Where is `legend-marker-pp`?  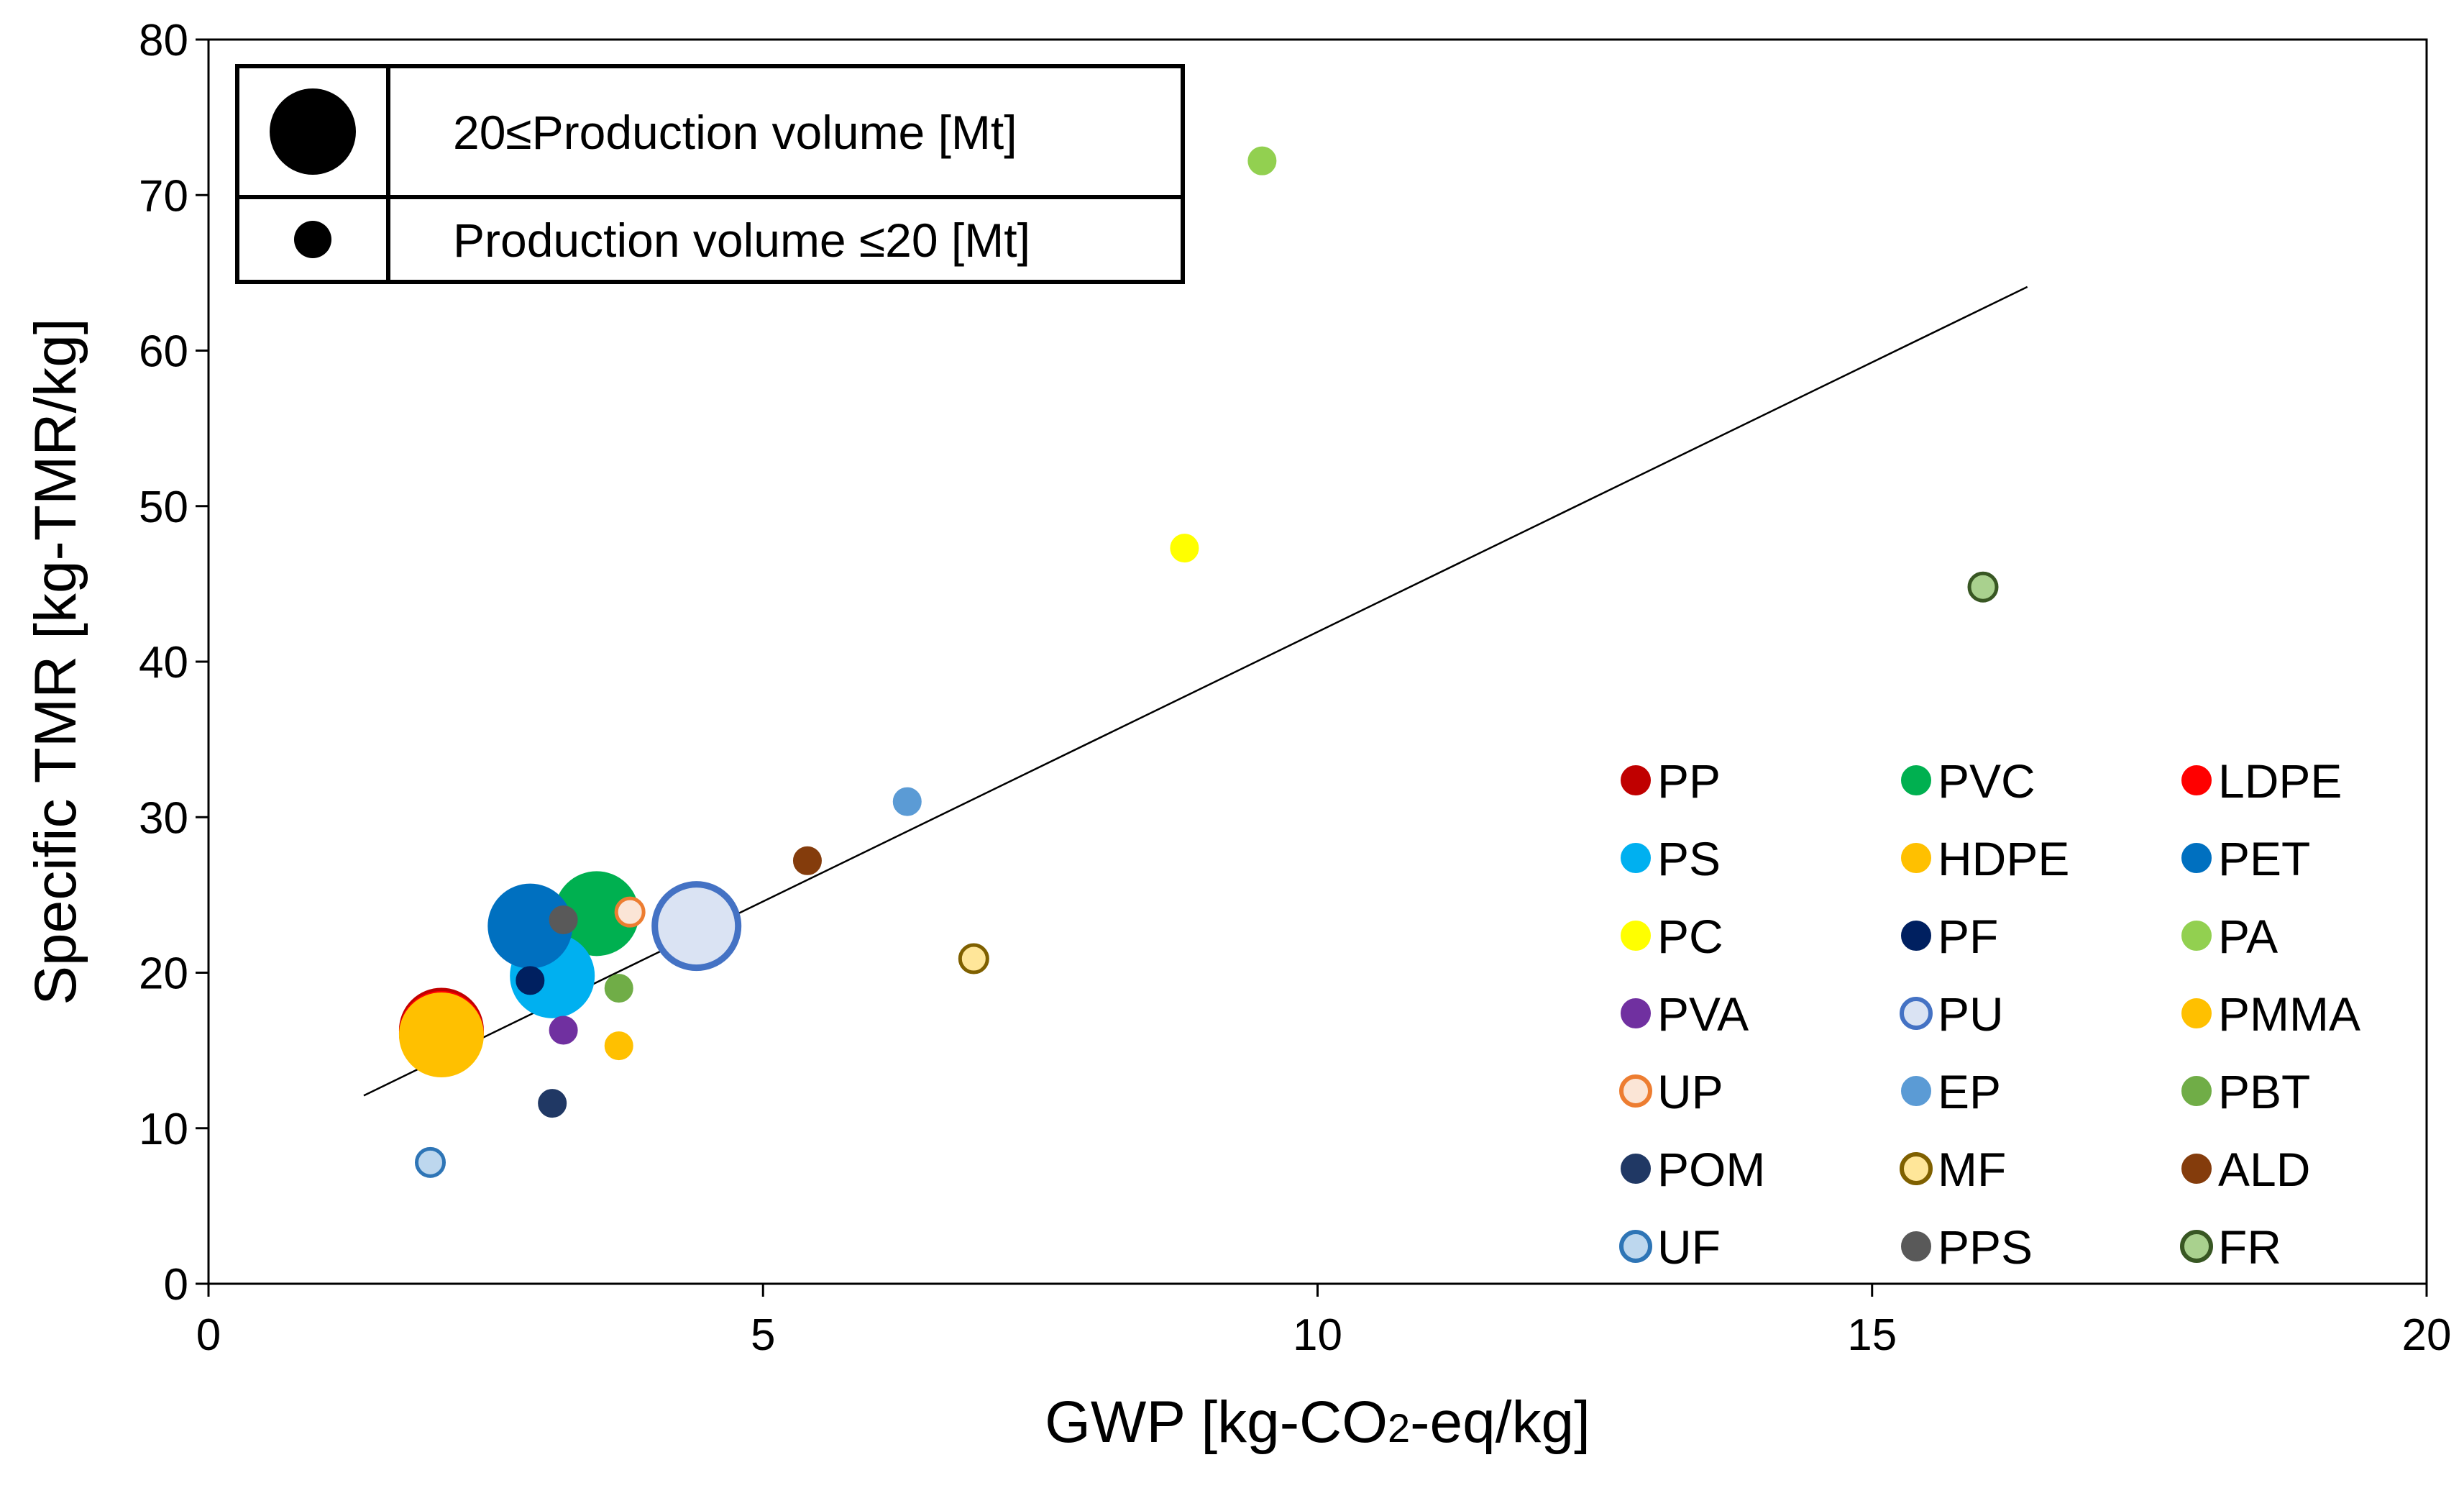
legend-marker-pp is located at coordinates (1636, 780).